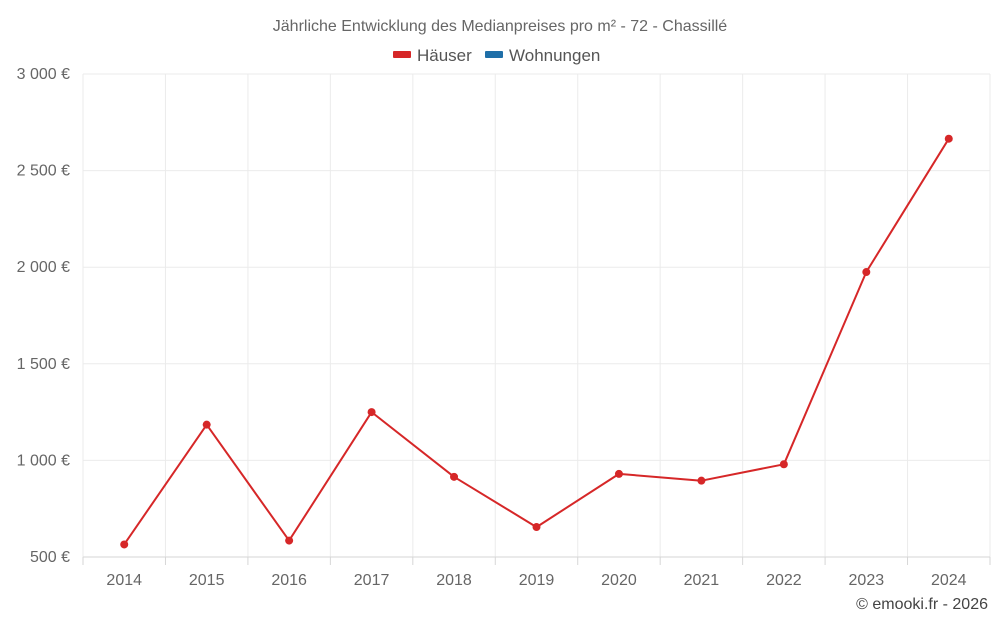 This screenshot has width=1000, height=625. I want to click on x-tick-label: 2015, so click(207, 580).